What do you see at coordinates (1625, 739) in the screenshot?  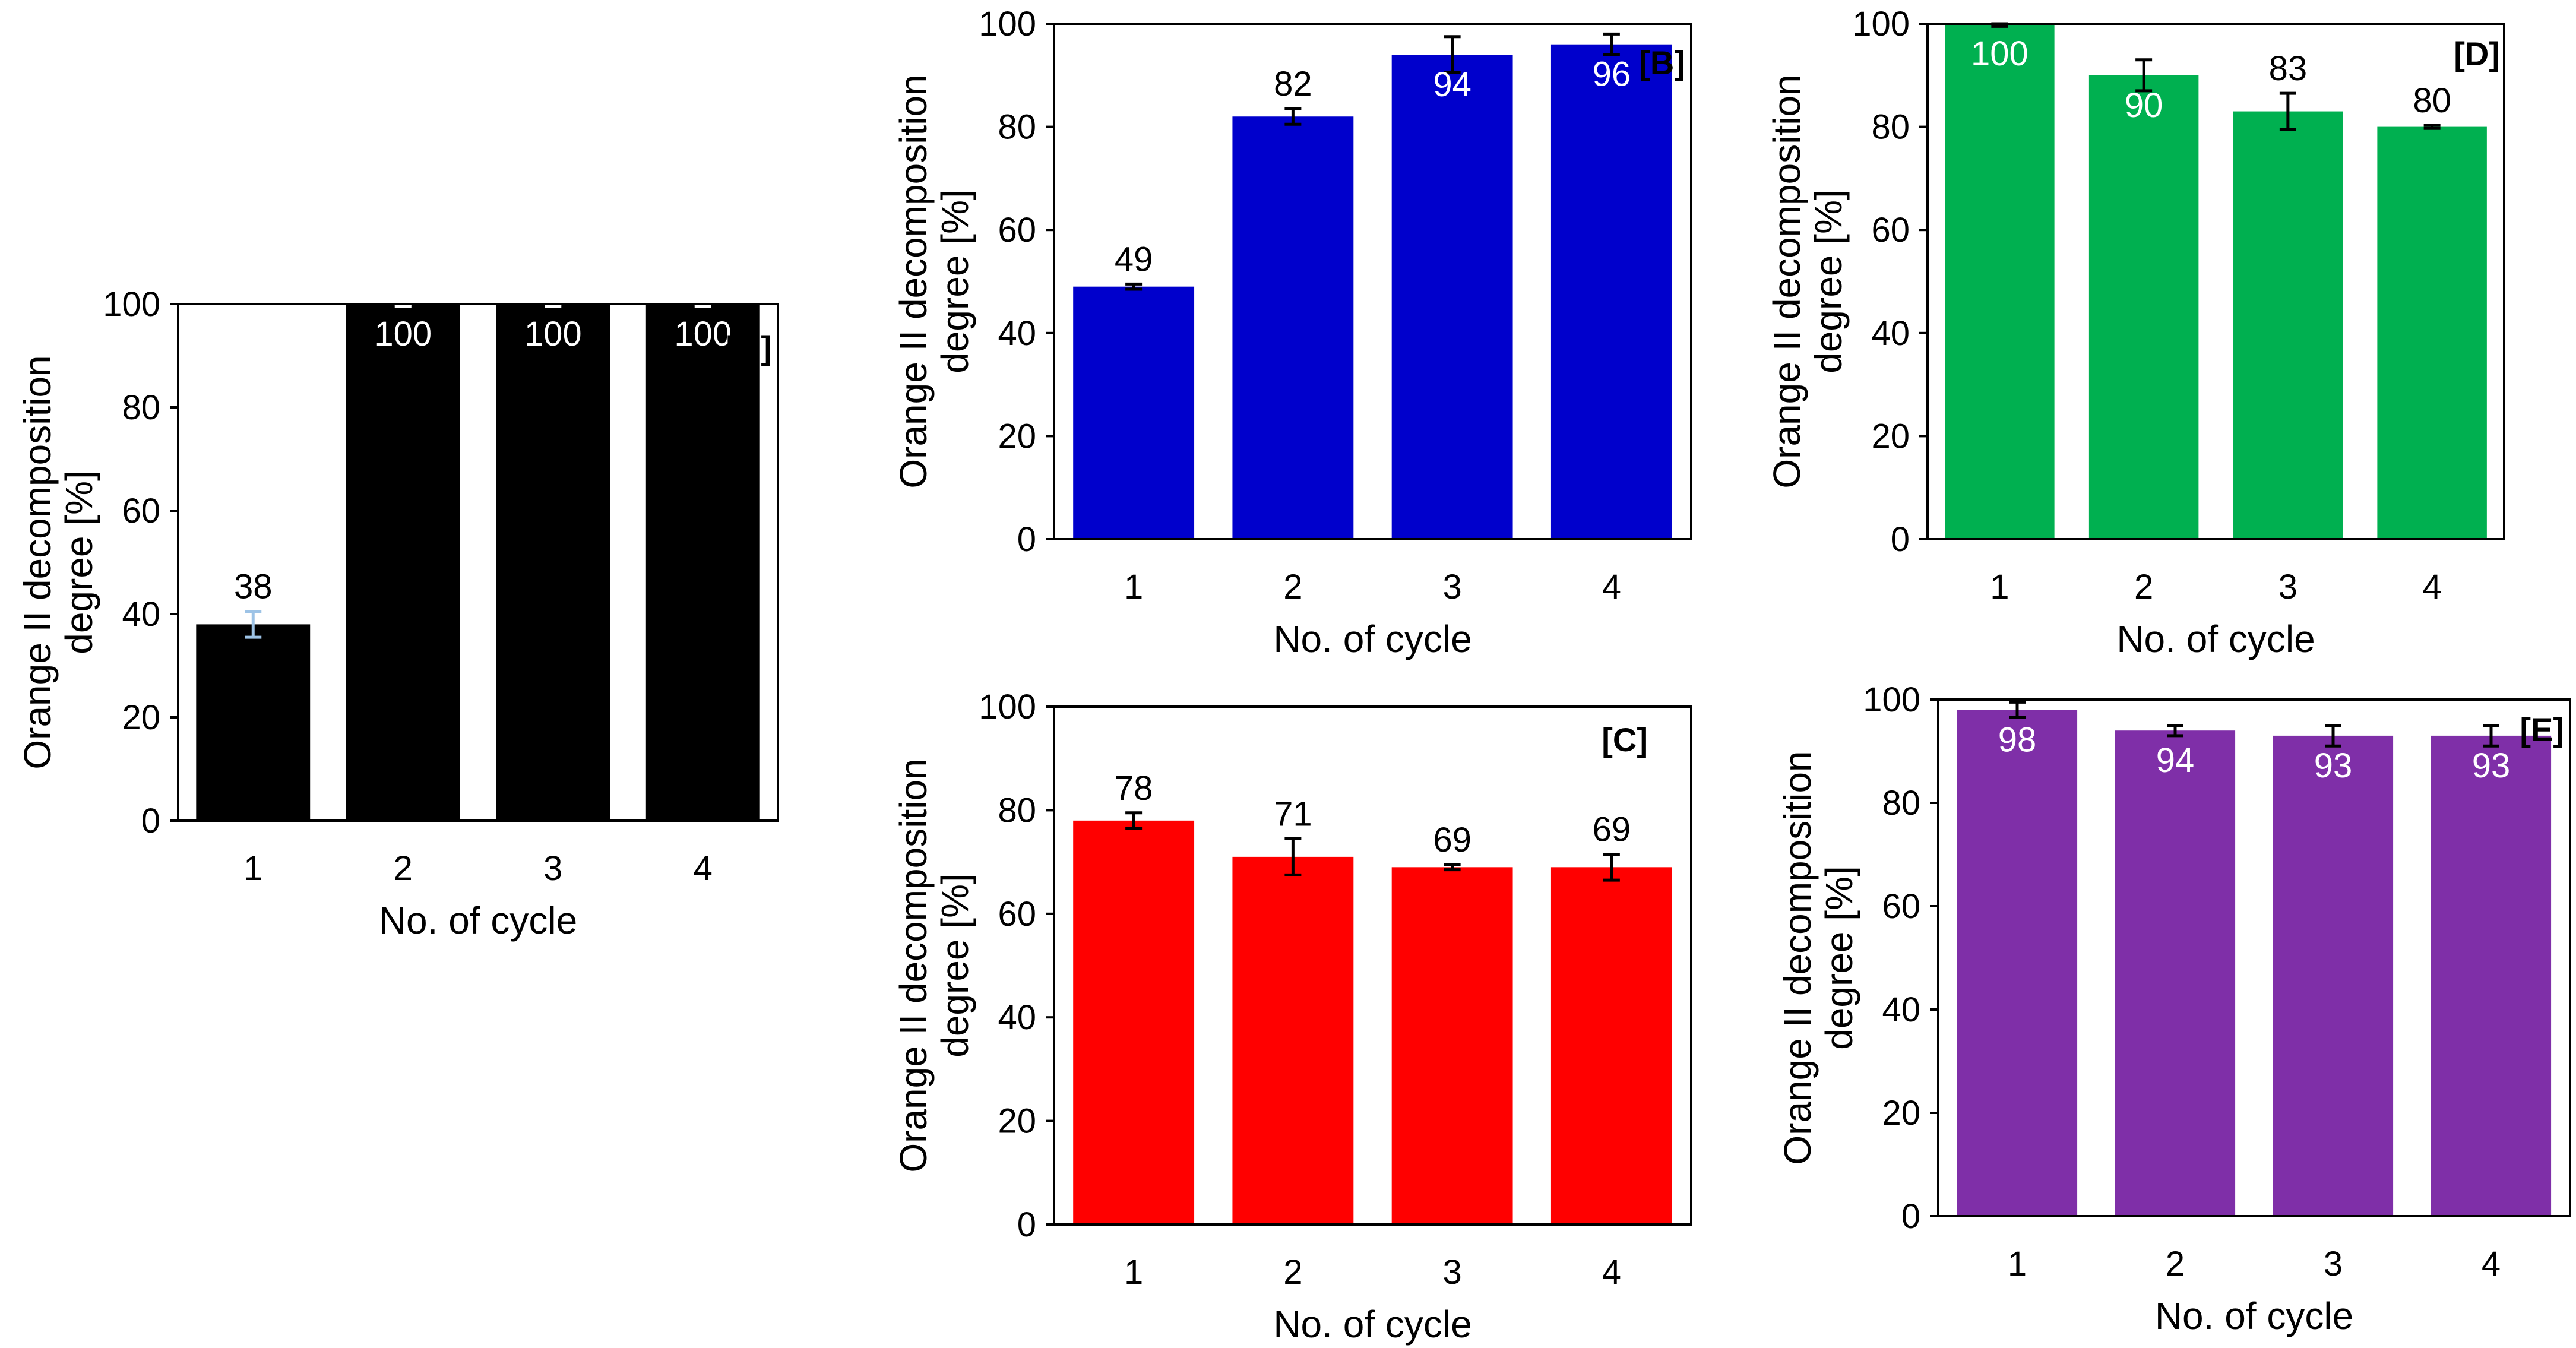 I see `panel-tag: [C]` at bounding box center [1625, 739].